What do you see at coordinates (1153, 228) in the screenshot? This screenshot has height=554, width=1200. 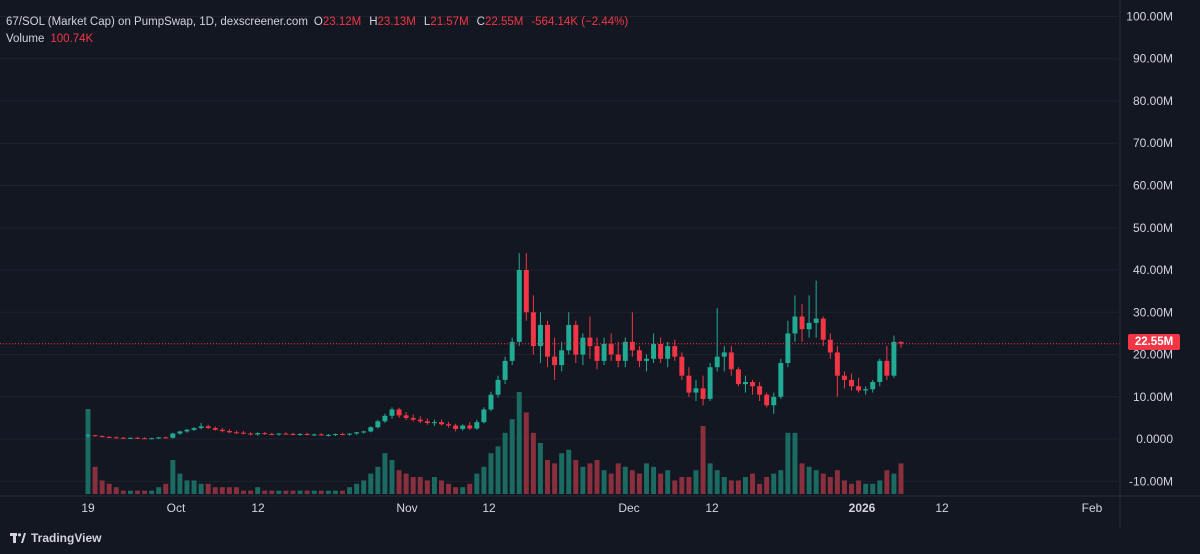 I see `y-tick-label: 50.00M` at bounding box center [1153, 228].